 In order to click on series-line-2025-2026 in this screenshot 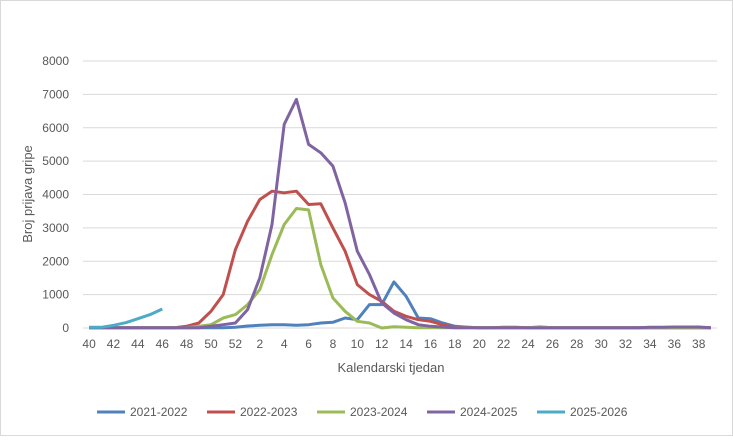, I will do `click(126, 318)`.